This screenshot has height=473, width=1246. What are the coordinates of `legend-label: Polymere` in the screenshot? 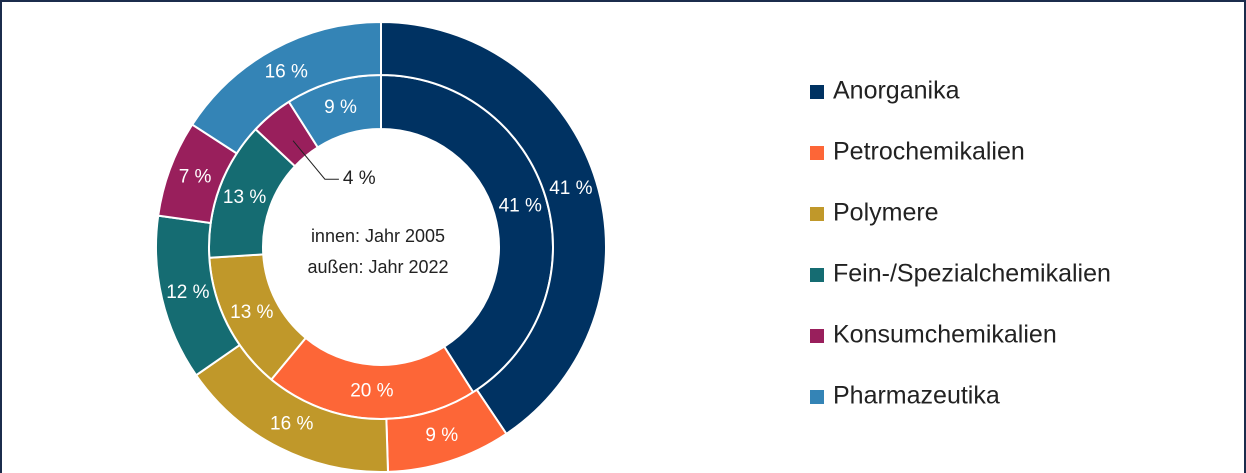 It's located at (886, 213).